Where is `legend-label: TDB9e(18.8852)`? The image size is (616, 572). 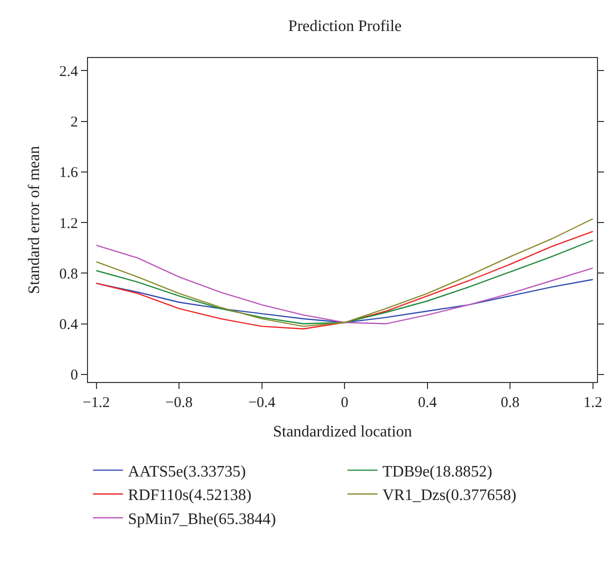 legend-label: TDB9e(18.8852) is located at coordinates (437, 471).